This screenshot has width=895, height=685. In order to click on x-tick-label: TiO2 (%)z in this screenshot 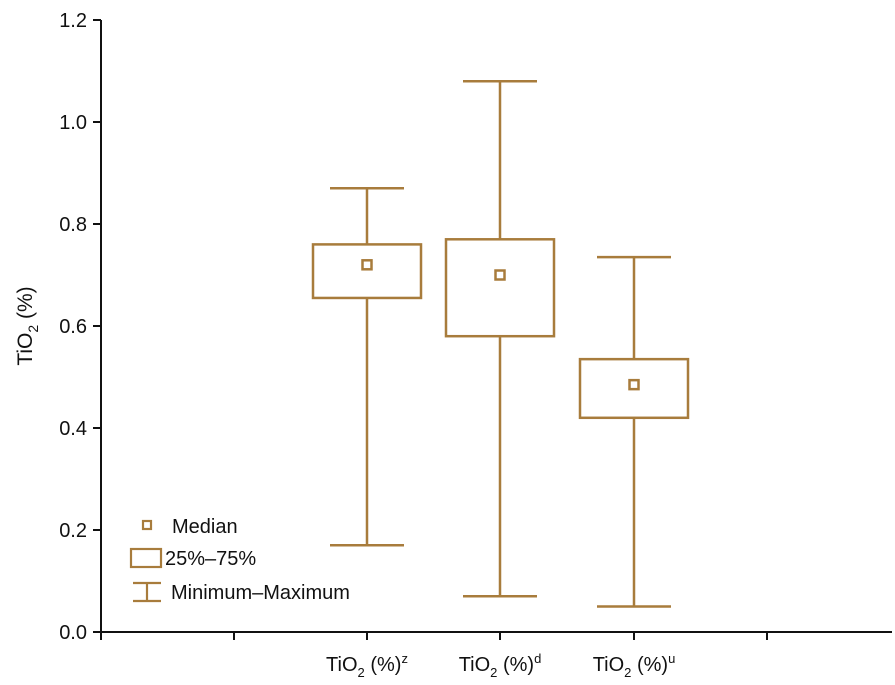, I will do `click(367, 665)`.